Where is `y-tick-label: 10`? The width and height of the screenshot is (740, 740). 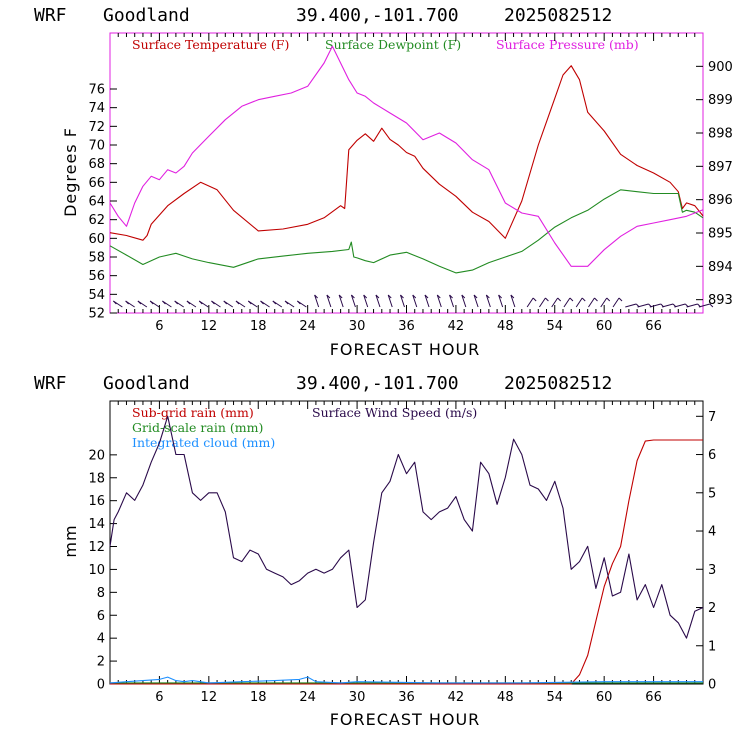 y-tick-label: 10 is located at coordinates (96, 570).